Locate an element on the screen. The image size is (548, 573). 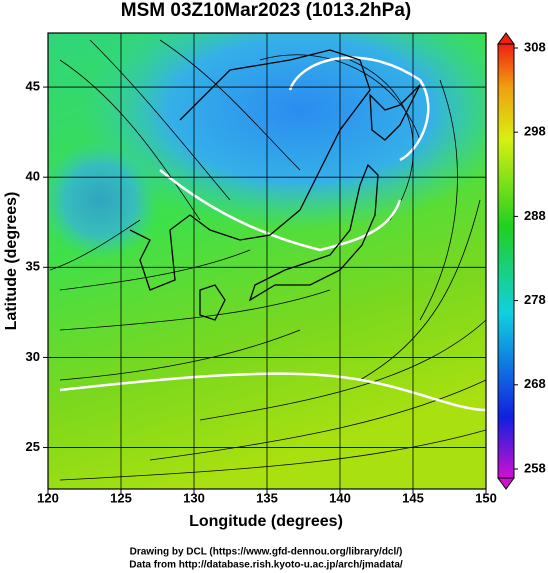
colorbar is located at coordinates (506, 261).